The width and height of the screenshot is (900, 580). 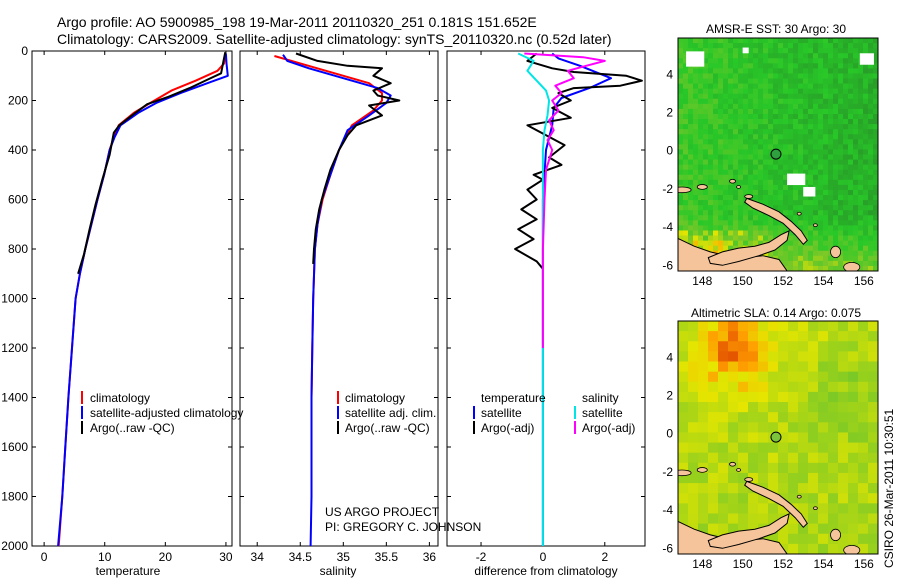 What do you see at coordinates (430, 557) in the screenshot?
I see `salinity-xtick-label: 36` at bounding box center [430, 557].